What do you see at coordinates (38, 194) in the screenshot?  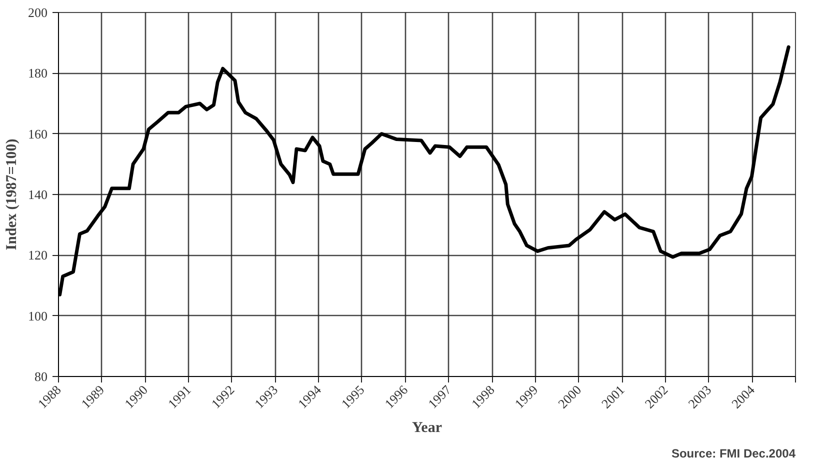 I see `y-tick-label: 140` at bounding box center [38, 194].